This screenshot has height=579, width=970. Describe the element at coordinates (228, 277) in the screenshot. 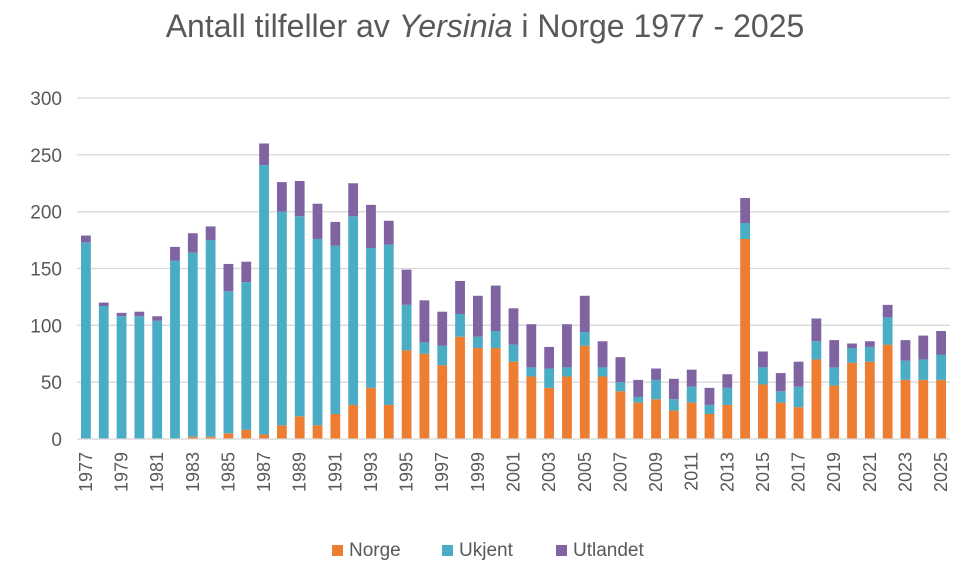

I see `bar-utlandet-1985` at that location.